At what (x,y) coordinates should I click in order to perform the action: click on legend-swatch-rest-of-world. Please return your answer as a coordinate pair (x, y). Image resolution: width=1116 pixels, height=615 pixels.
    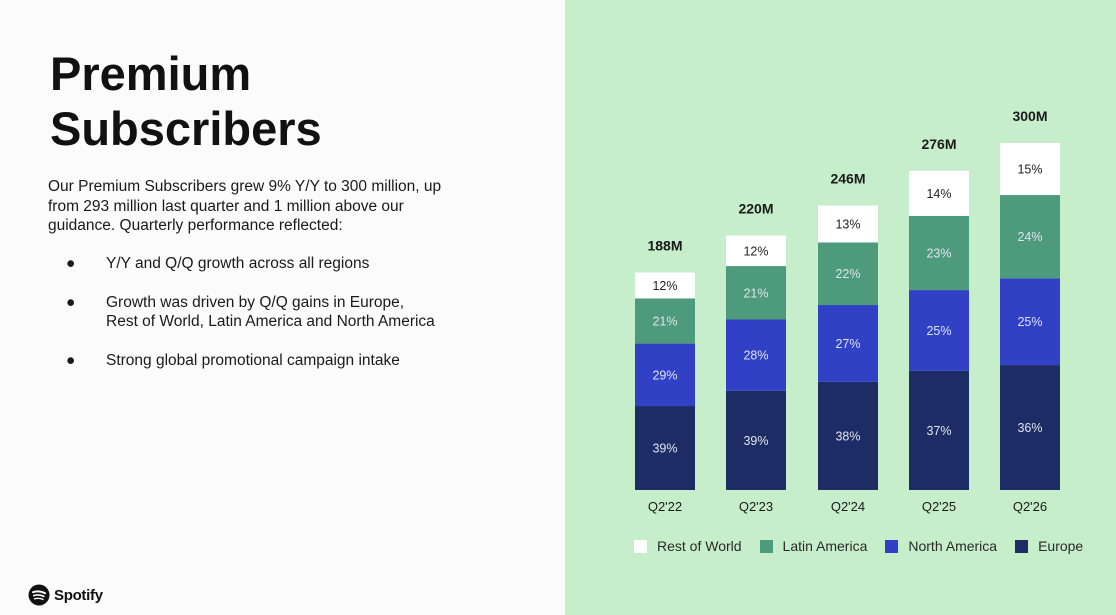
    Looking at the image, I should click on (640, 546).